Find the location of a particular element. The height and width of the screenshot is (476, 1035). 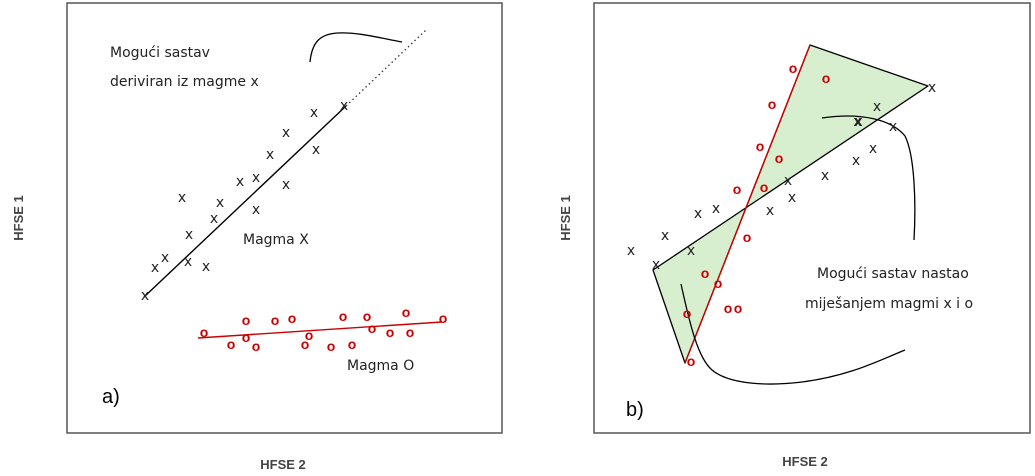

panel-a-label-magma-x: Magma X is located at coordinates (276, 240).